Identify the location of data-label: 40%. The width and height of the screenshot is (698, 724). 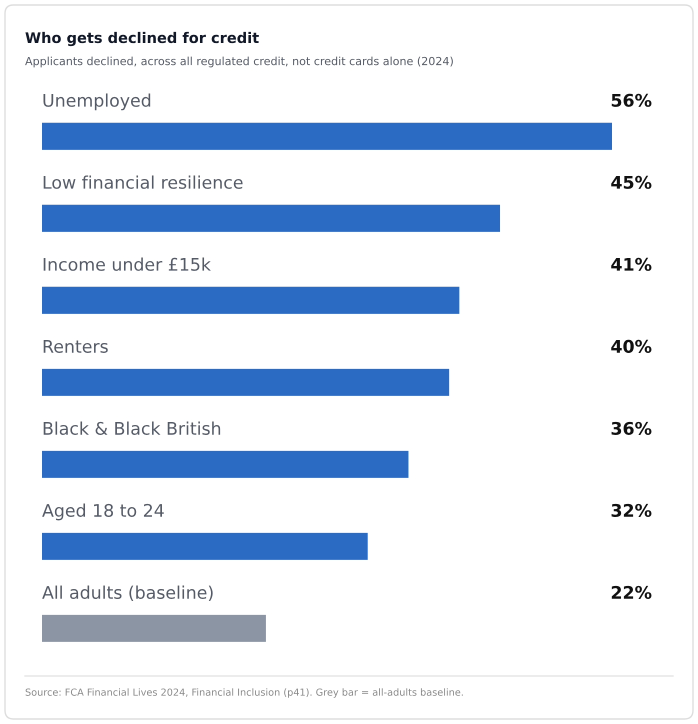
(631, 346).